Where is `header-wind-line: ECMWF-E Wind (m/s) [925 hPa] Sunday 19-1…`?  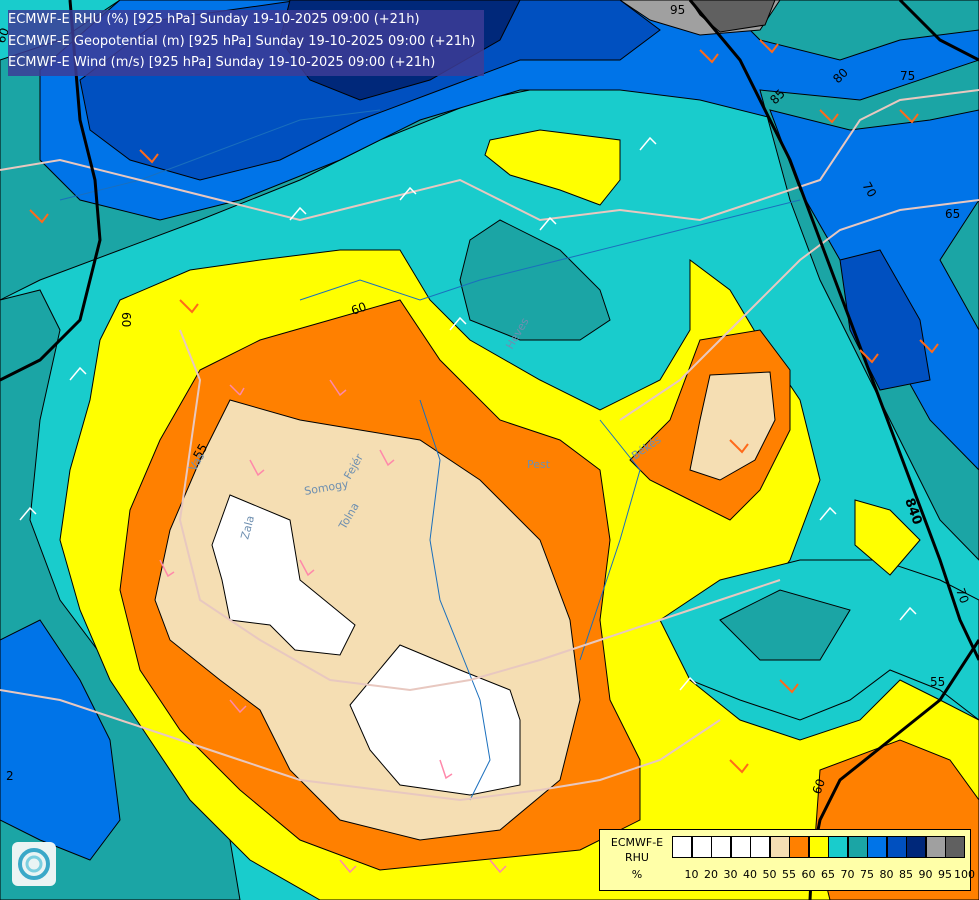
header-wind-line: ECMWF-E Wind (m/s) [925 hPa] Sunday 19-1… is located at coordinates (222, 62).